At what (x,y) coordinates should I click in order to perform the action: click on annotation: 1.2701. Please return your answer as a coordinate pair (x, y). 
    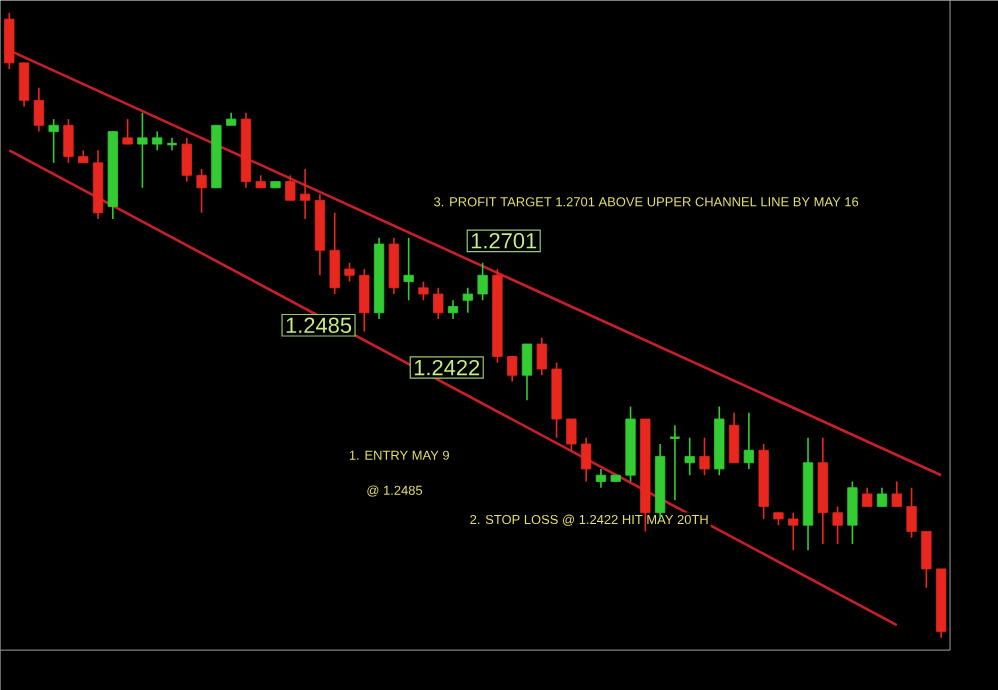
    Looking at the image, I should click on (504, 241).